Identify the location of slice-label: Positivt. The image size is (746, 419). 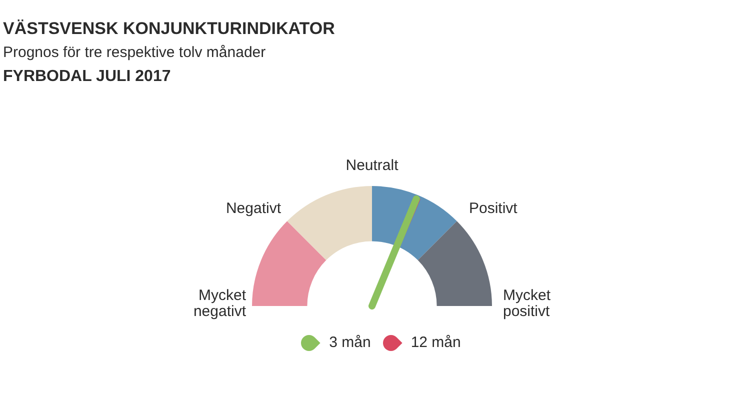
(493, 208).